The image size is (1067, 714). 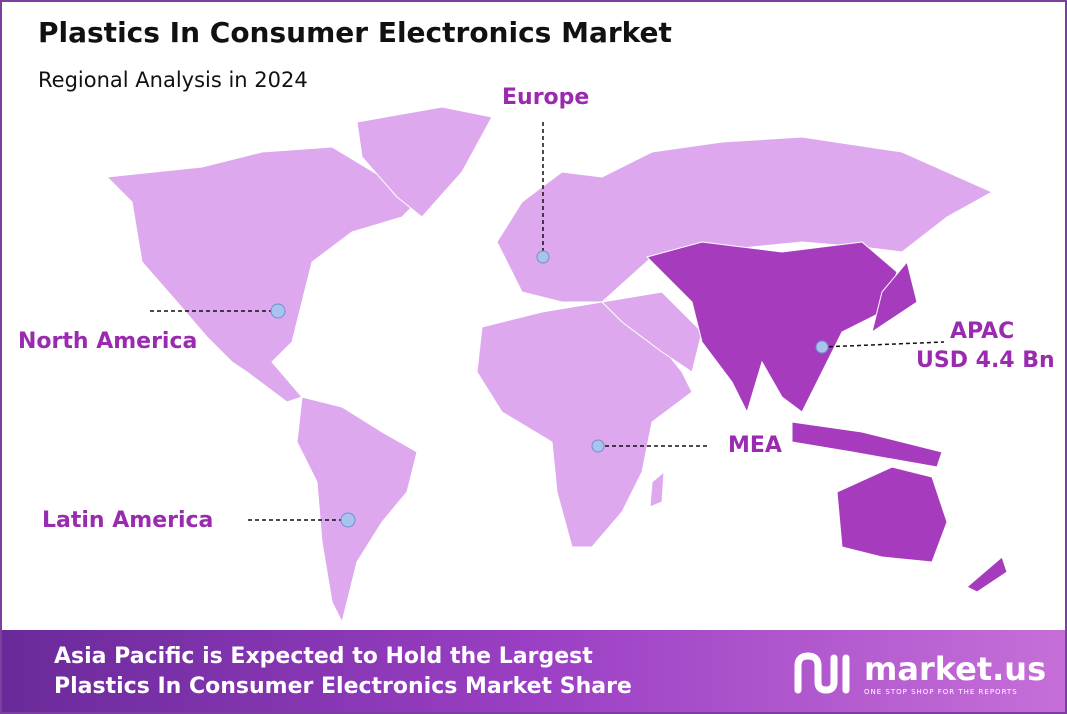 I want to click on middle-east, so click(x=651, y=332).